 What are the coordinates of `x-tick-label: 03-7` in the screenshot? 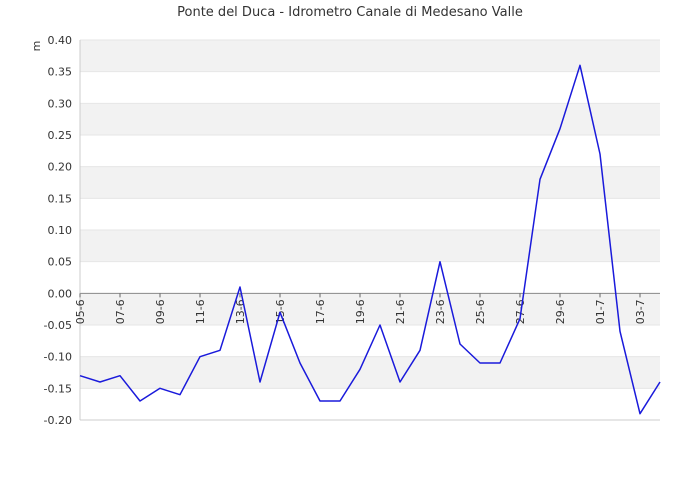 It's located at (640, 311).